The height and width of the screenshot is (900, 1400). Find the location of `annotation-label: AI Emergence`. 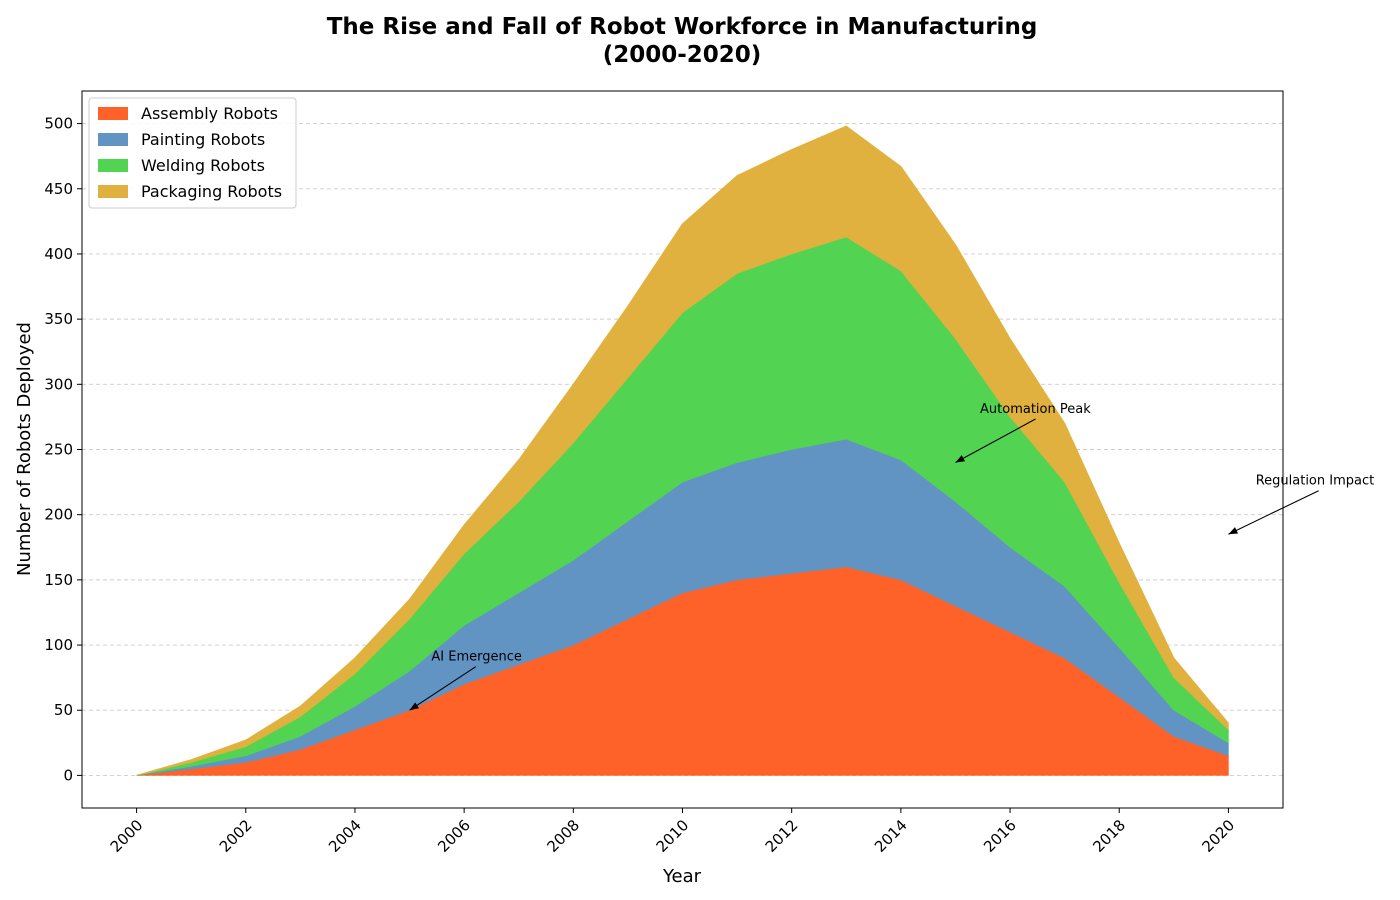

annotation-label: AI Emergence is located at coordinates (476, 657).